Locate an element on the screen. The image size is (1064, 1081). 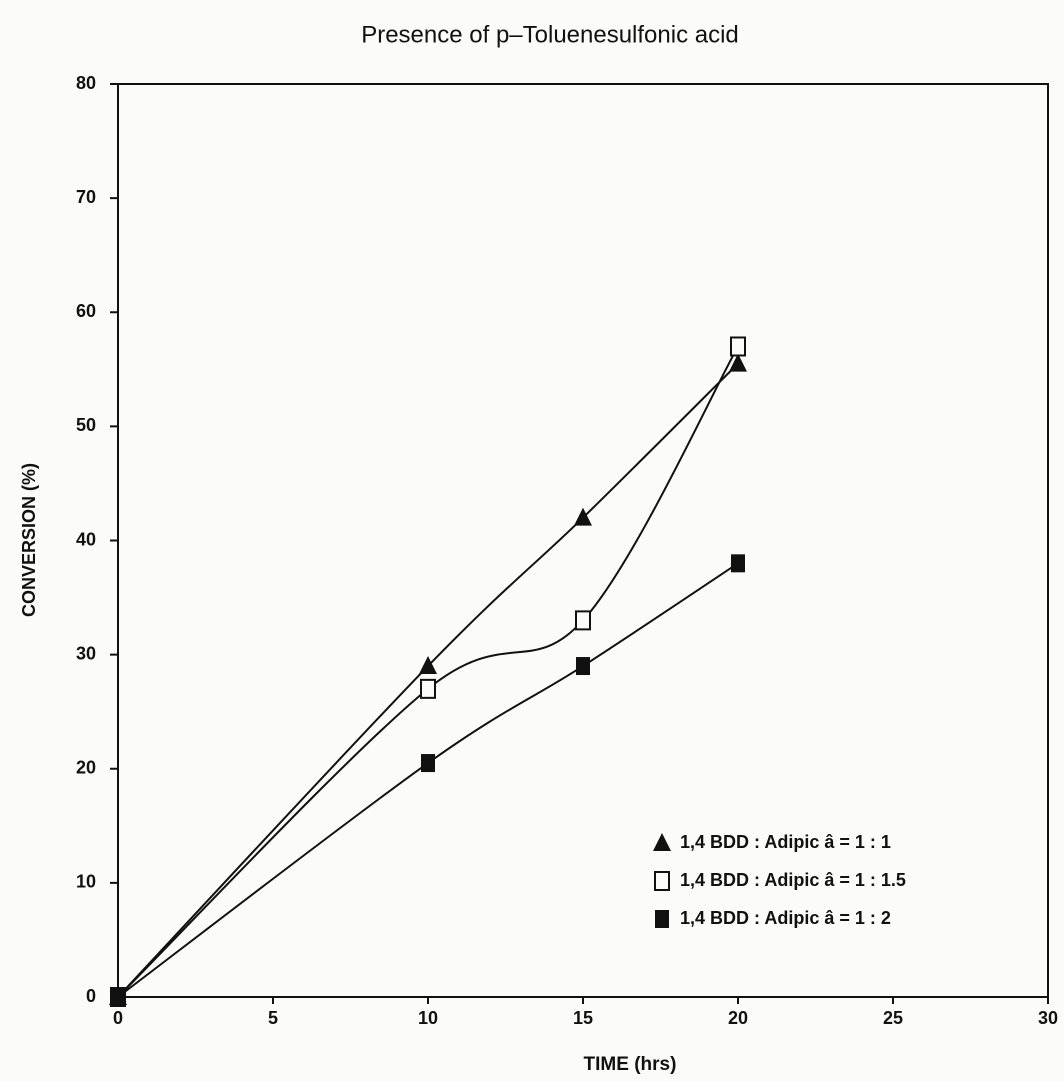
x-tick-label: 10 is located at coordinates (428, 1018).